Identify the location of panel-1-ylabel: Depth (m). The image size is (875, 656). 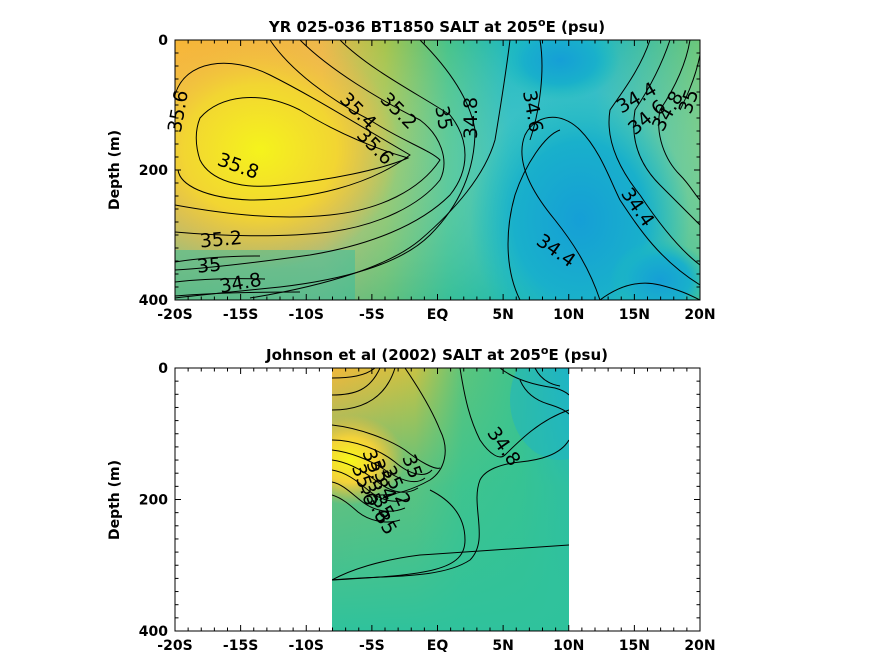
(115, 170).